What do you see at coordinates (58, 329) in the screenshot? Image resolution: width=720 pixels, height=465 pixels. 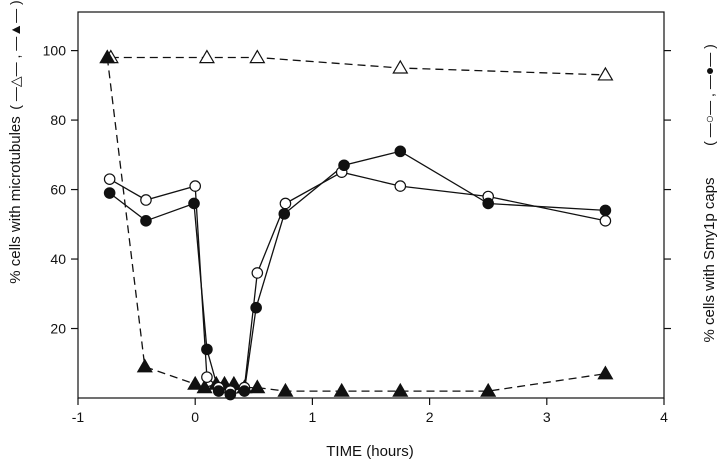 I see `y-tick-label: 20` at bounding box center [58, 329].